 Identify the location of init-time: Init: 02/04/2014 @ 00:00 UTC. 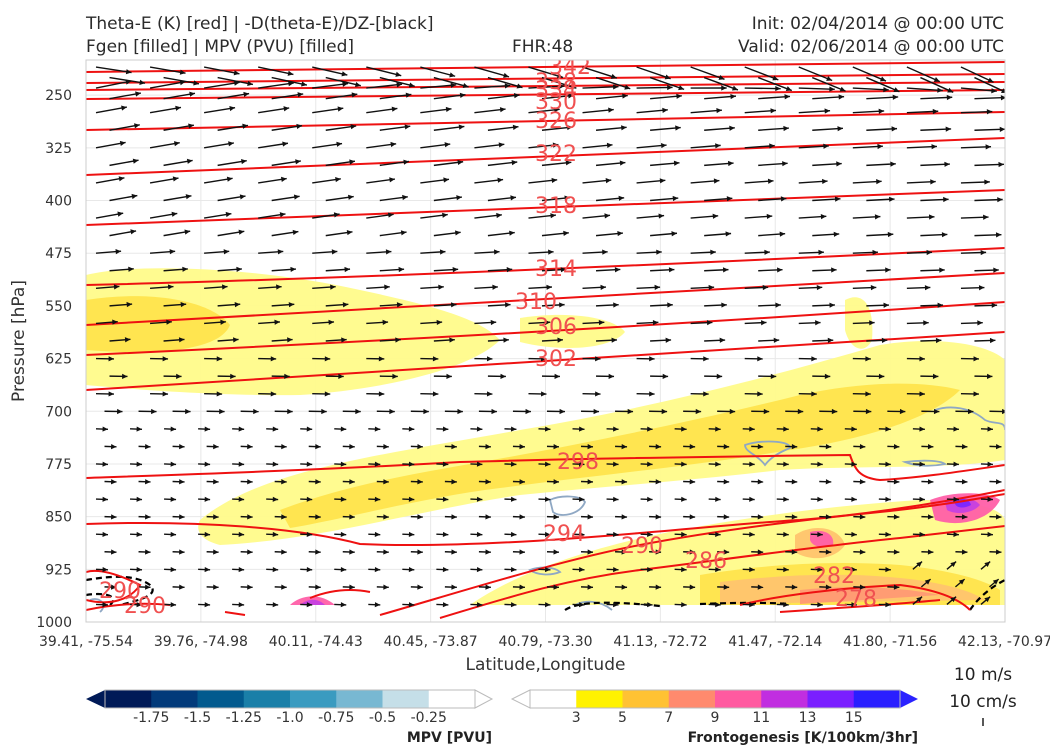
(877, 24).